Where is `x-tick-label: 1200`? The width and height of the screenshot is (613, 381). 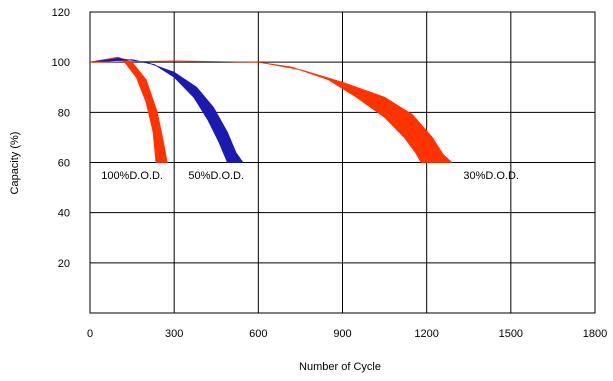 x-tick-label: 1200 is located at coordinates (426, 334).